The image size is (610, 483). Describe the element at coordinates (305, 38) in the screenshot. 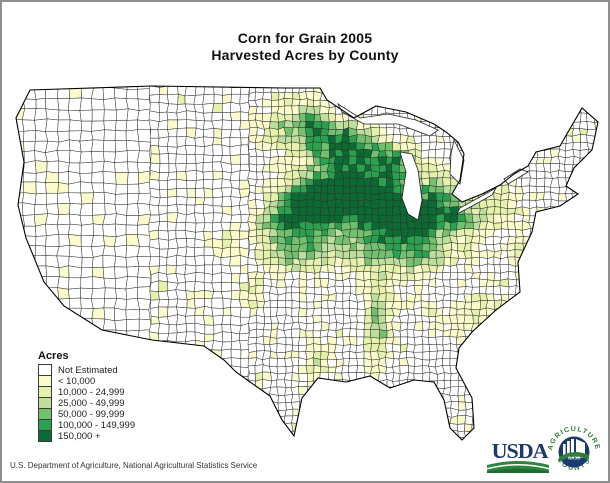

I see `title-line-1: Corn for Grain 2005` at that location.